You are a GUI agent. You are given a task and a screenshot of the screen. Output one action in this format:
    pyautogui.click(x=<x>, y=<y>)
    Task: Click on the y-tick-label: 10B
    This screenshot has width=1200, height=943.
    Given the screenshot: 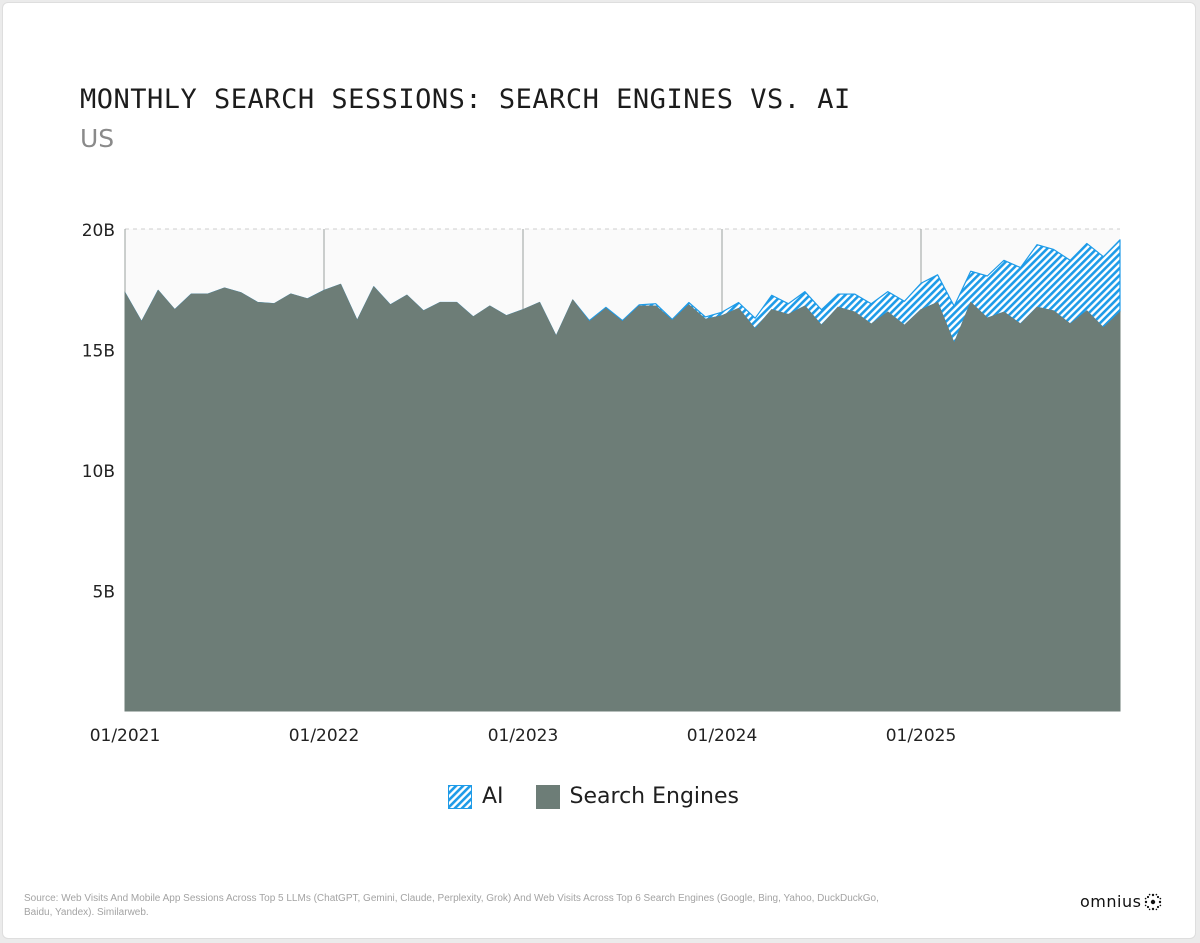 What is the action you would take?
    pyautogui.click(x=98, y=472)
    